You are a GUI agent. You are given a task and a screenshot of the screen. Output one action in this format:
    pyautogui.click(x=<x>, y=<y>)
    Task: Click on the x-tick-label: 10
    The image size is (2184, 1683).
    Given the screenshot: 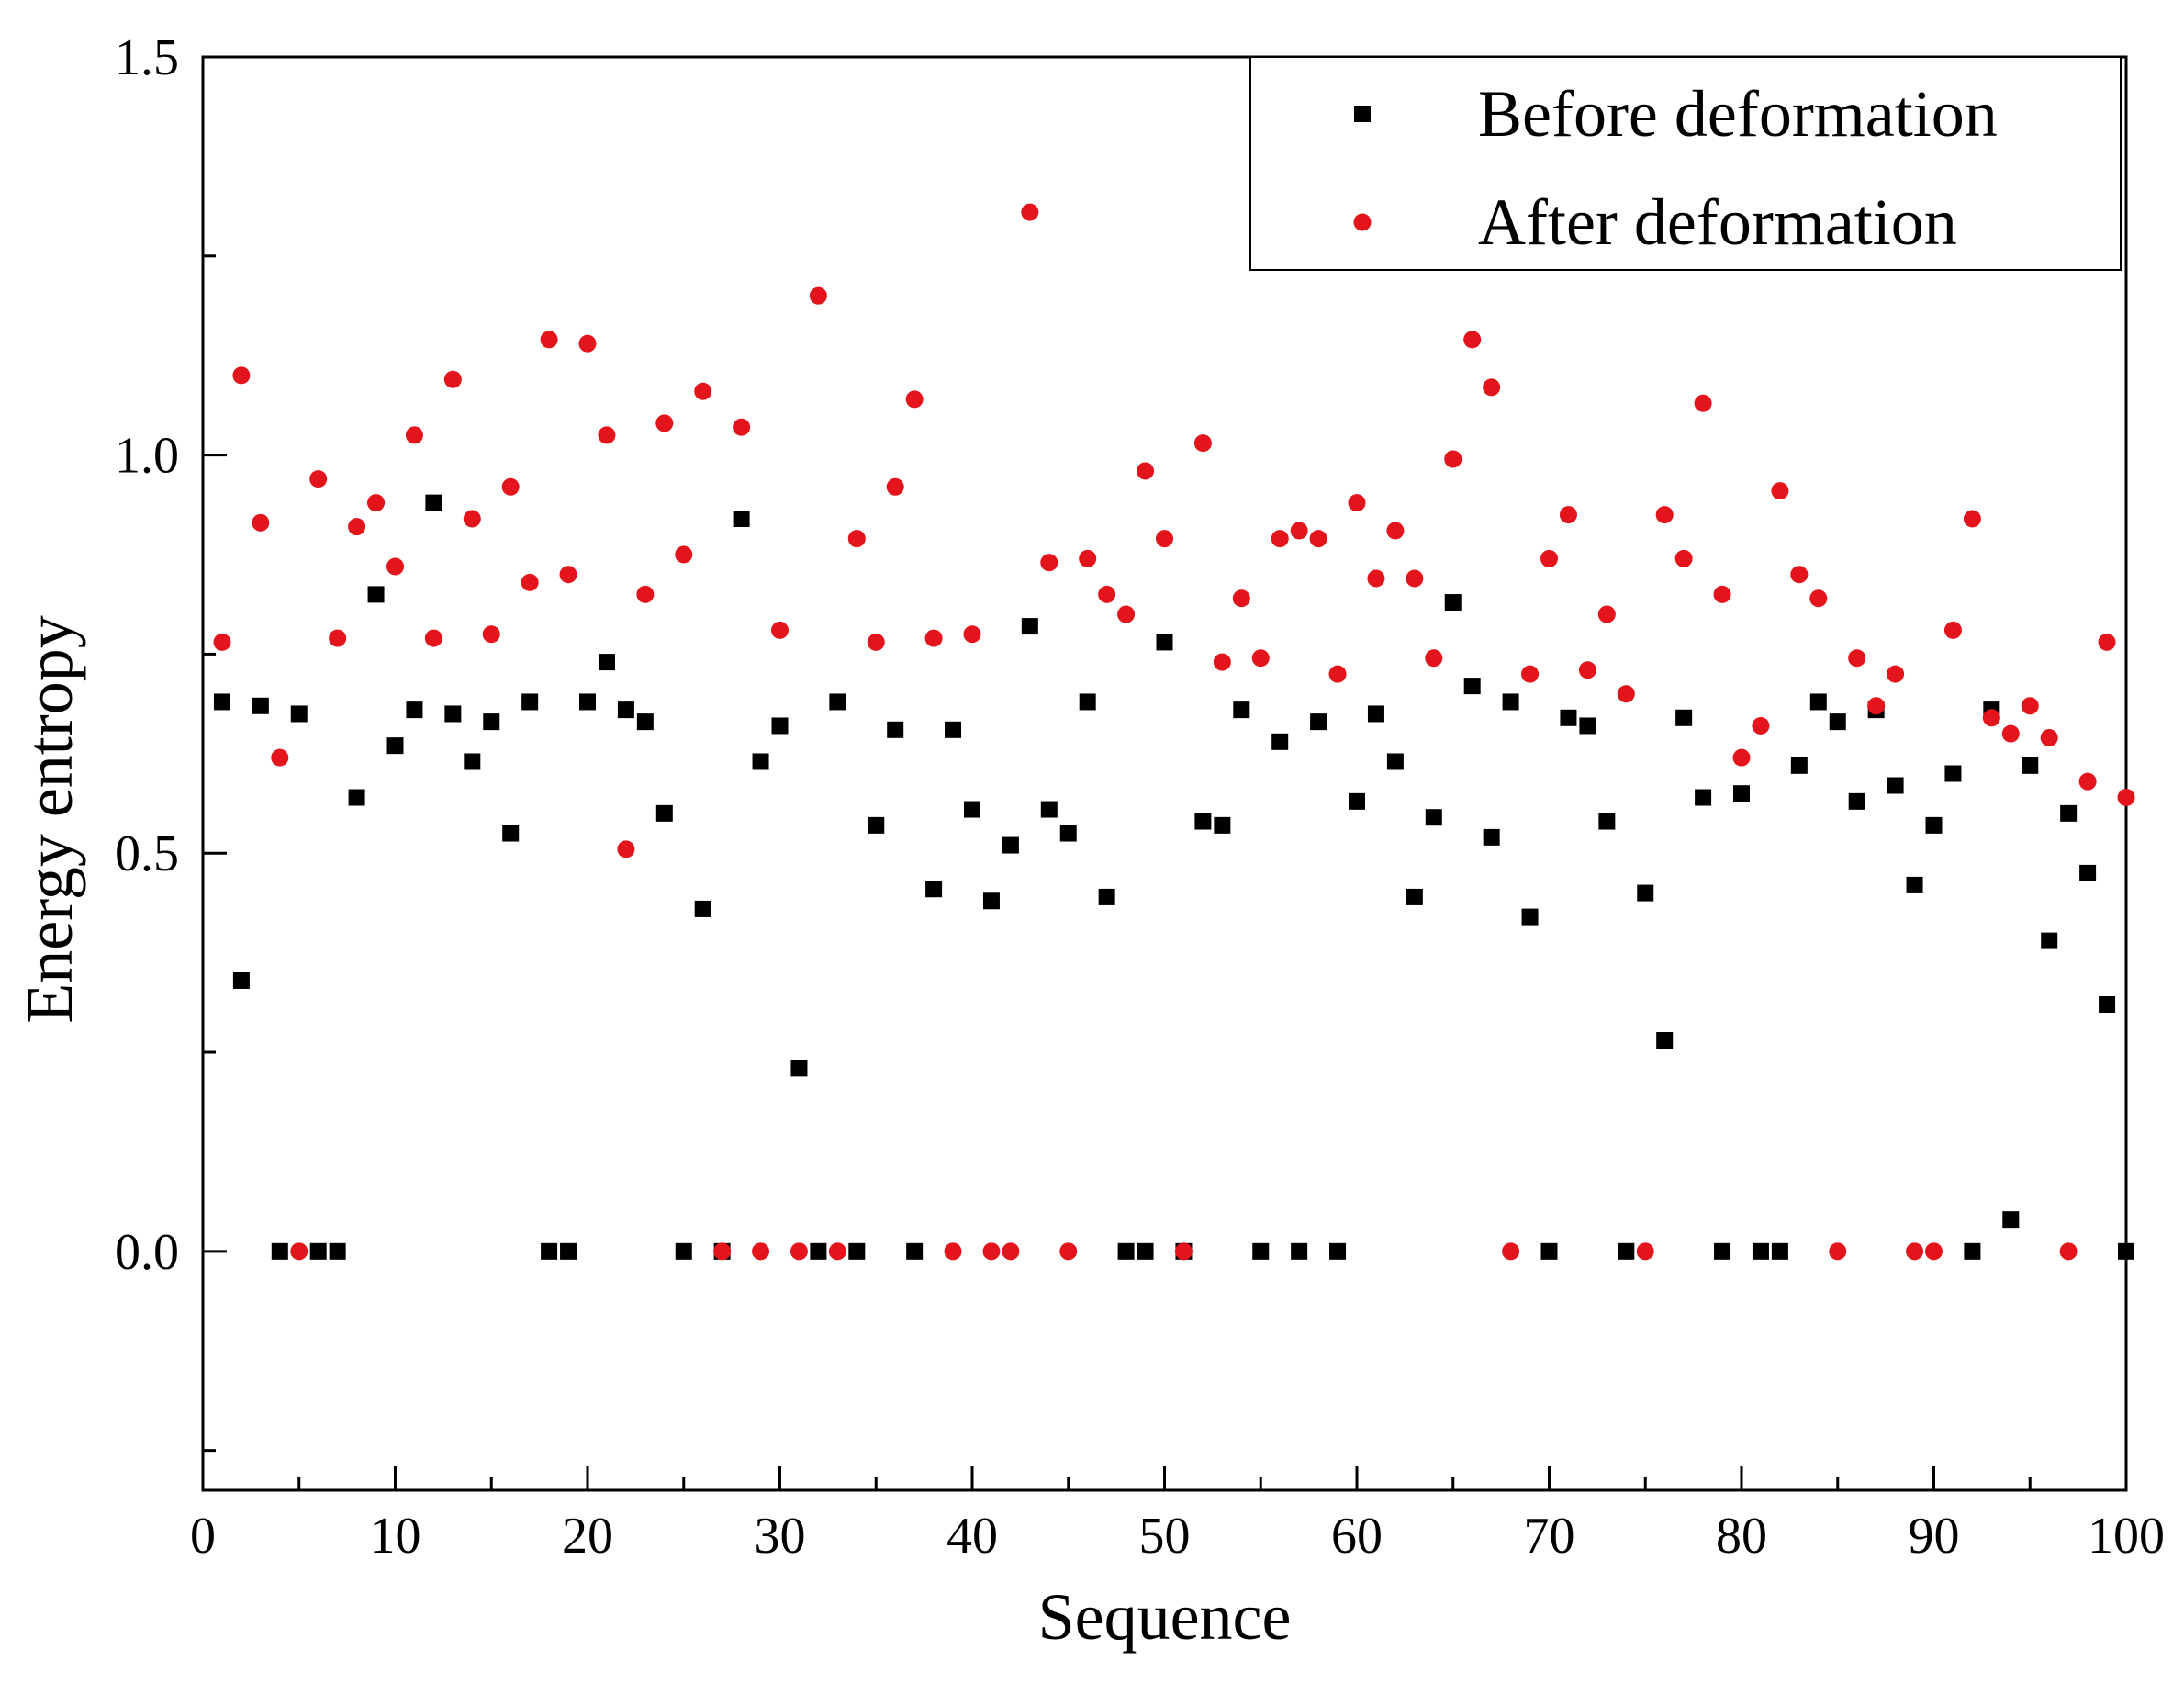 What is the action you would take?
    pyautogui.click(x=395, y=1536)
    